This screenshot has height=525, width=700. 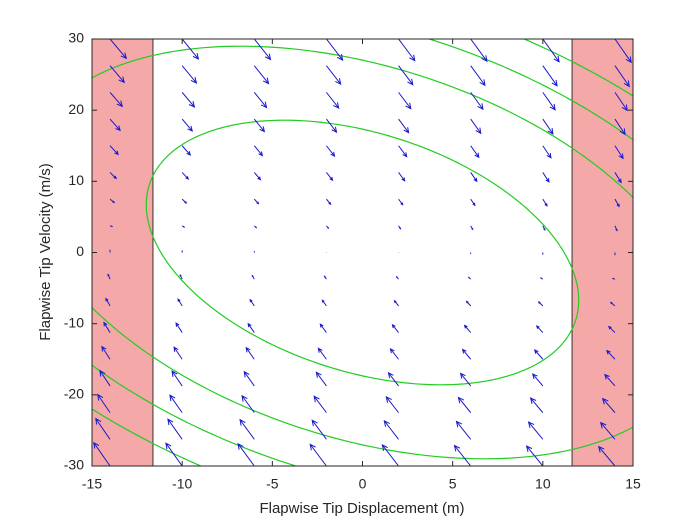 I want to click on y-tick-label: 10, so click(x=76, y=180).